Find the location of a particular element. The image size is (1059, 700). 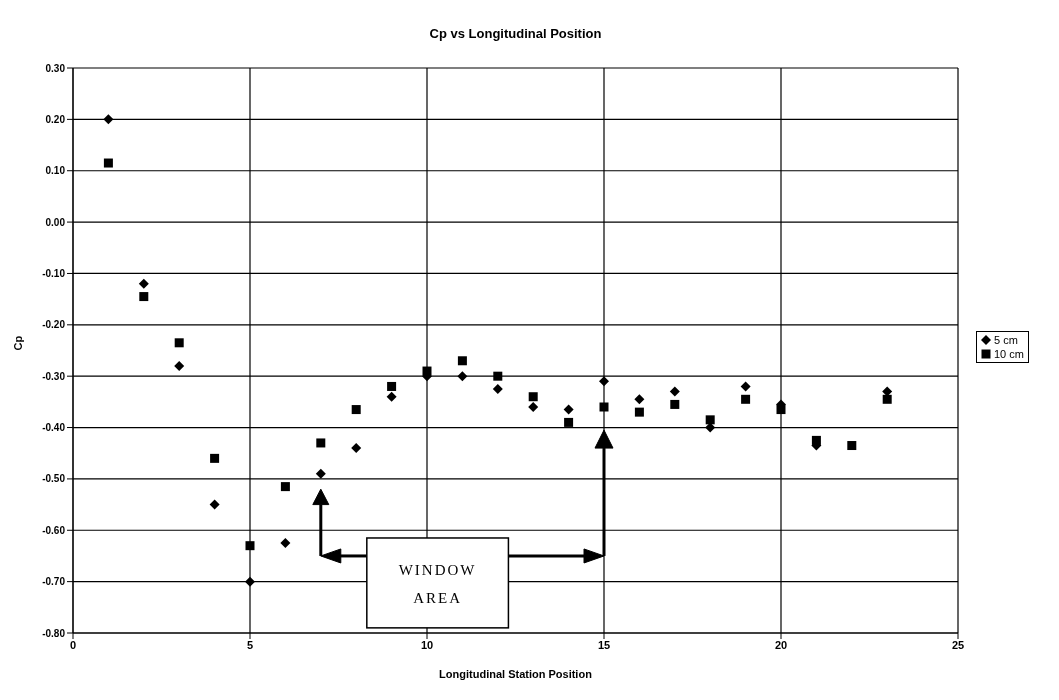

y-tick-label: -0.60 is located at coordinates (54, 530).